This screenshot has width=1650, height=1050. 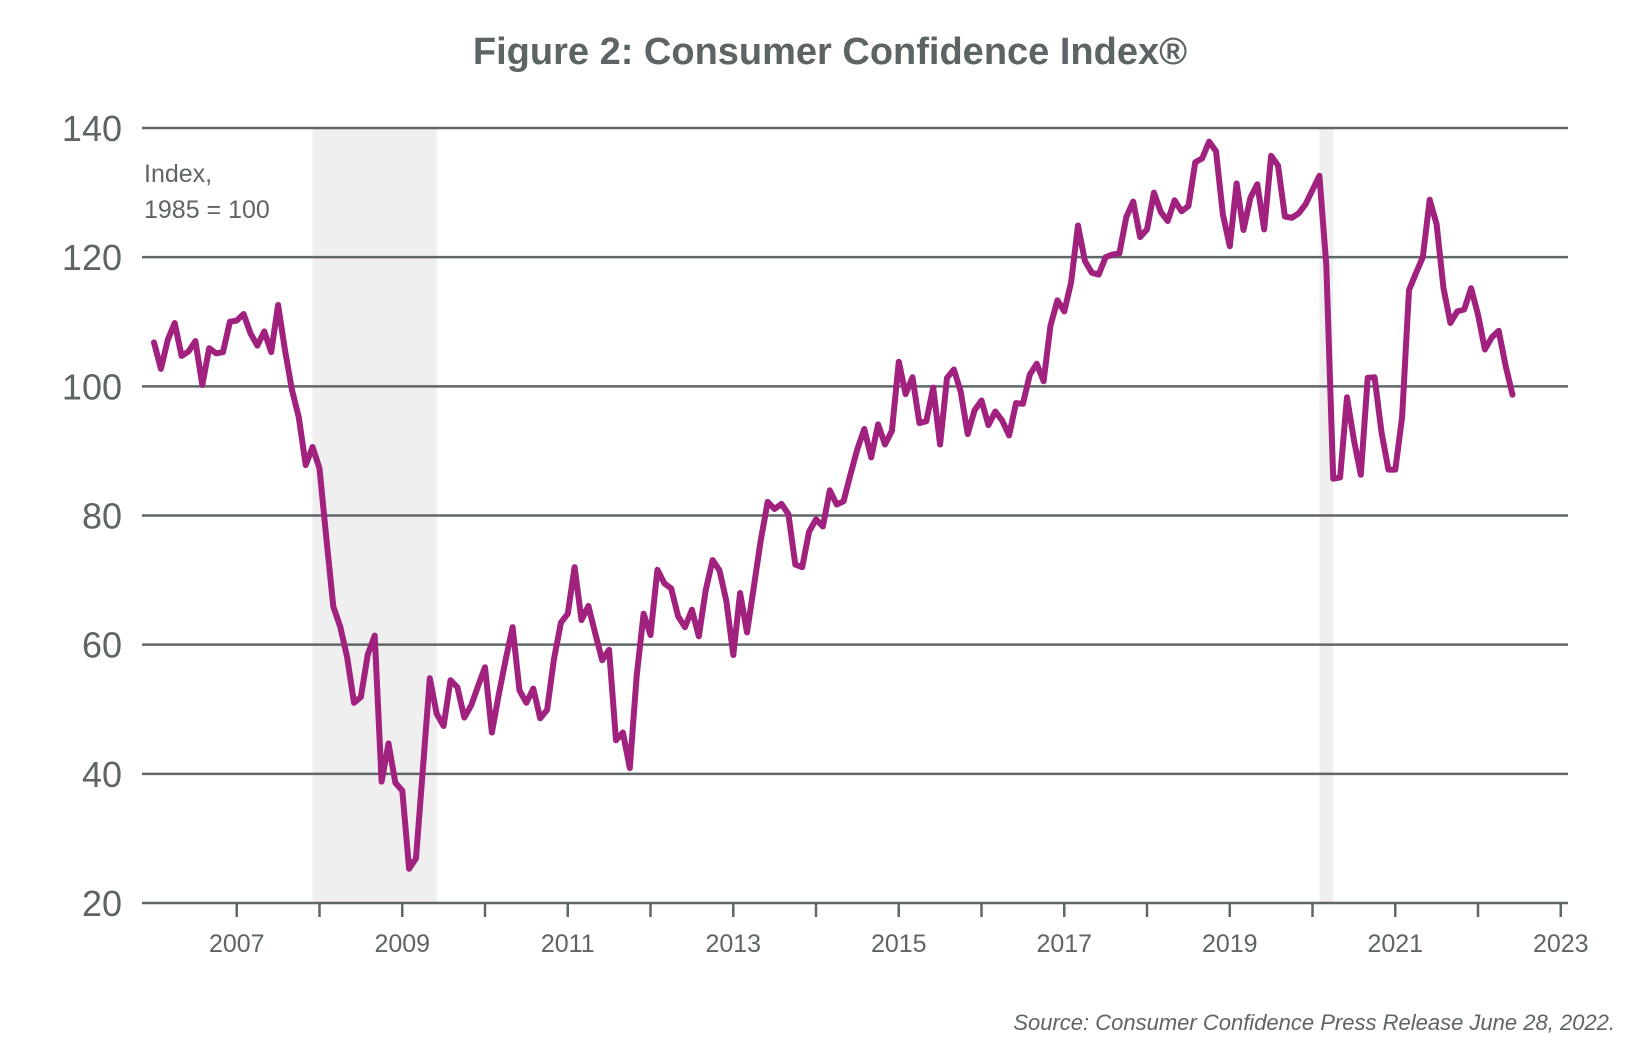 I want to click on unit-label-line1: Index,, so click(x=178, y=174).